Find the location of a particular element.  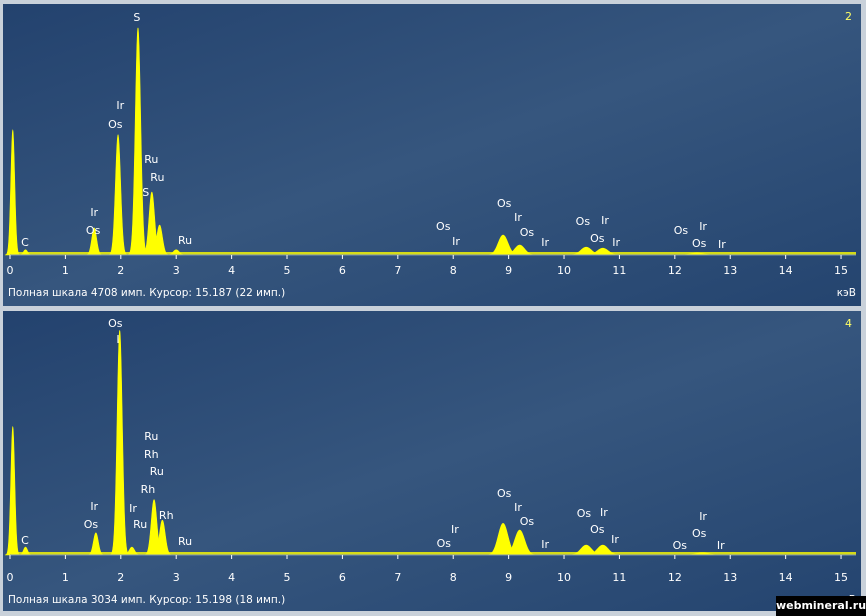

watermark: webmineral.ru is located at coordinates (821, 605).